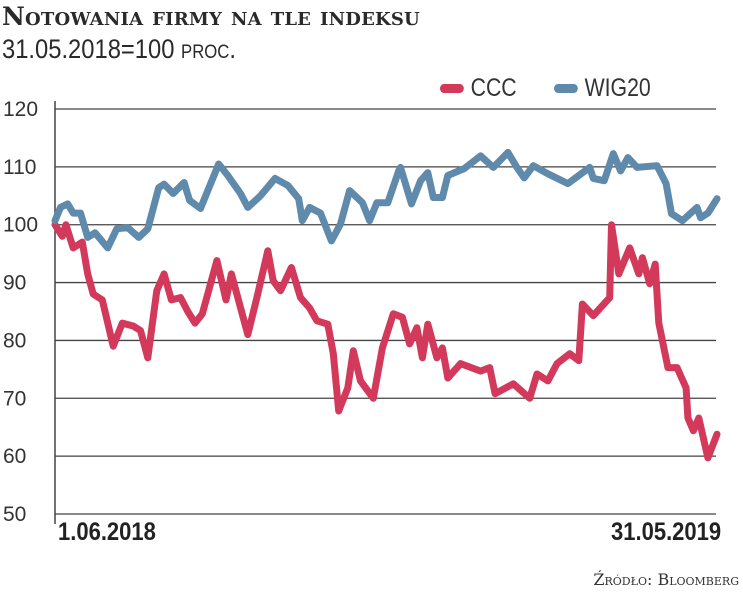 The width and height of the screenshot is (743, 593). I want to click on chart-title: Notowania firmy na tle indeksu, so click(211, 16).